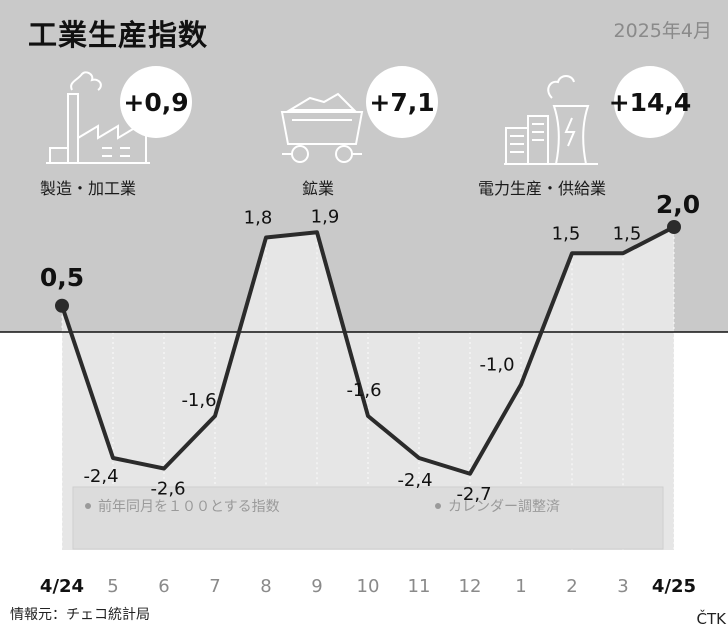 The width and height of the screenshot is (728, 632). Describe the element at coordinates (258, 218) in the screenshot. I see `data-label-4: 1,8` at that location.